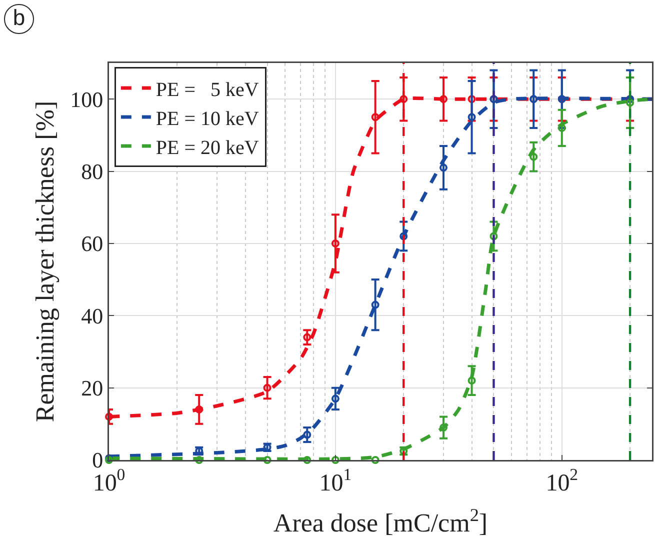 The width and height of the screenshot is (655, 549). What do you see at coordinates (87, 99) in the screenshot?
I see `y-tick-label: 100` at bounding box center [87, 99].